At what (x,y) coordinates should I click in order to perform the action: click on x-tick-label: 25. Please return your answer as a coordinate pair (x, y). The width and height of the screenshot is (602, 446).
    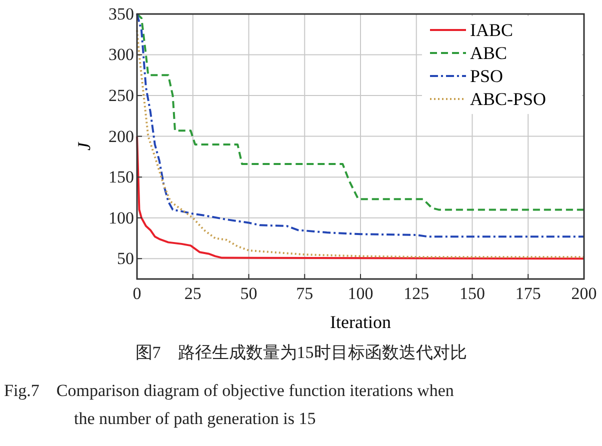
    Looking at the image, I should click on (193, 293).